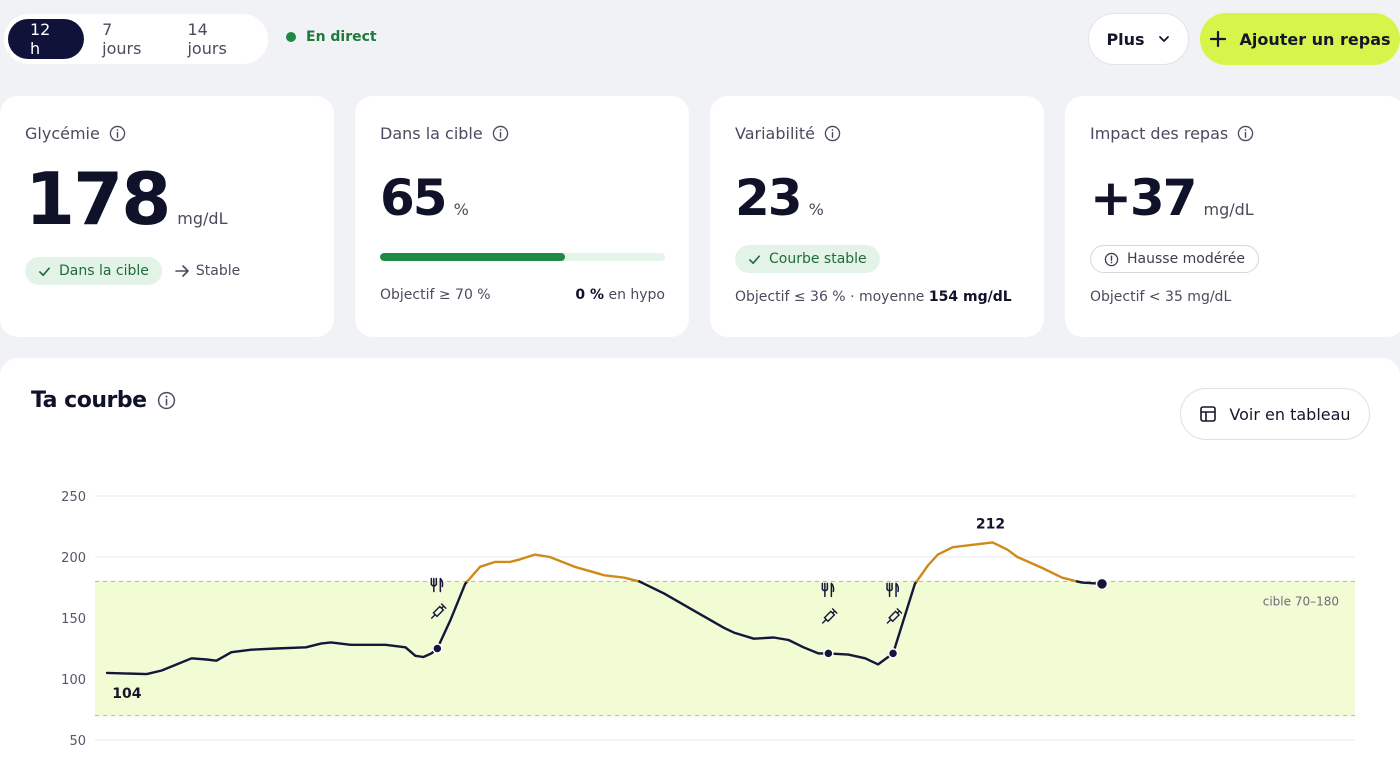 The height and width of the screenshot is (781, 1400). What do you see at coordinates (218, 271) in the screenshot?
I see `glycemia-trend: Stable` at bounding box center [218, 271].